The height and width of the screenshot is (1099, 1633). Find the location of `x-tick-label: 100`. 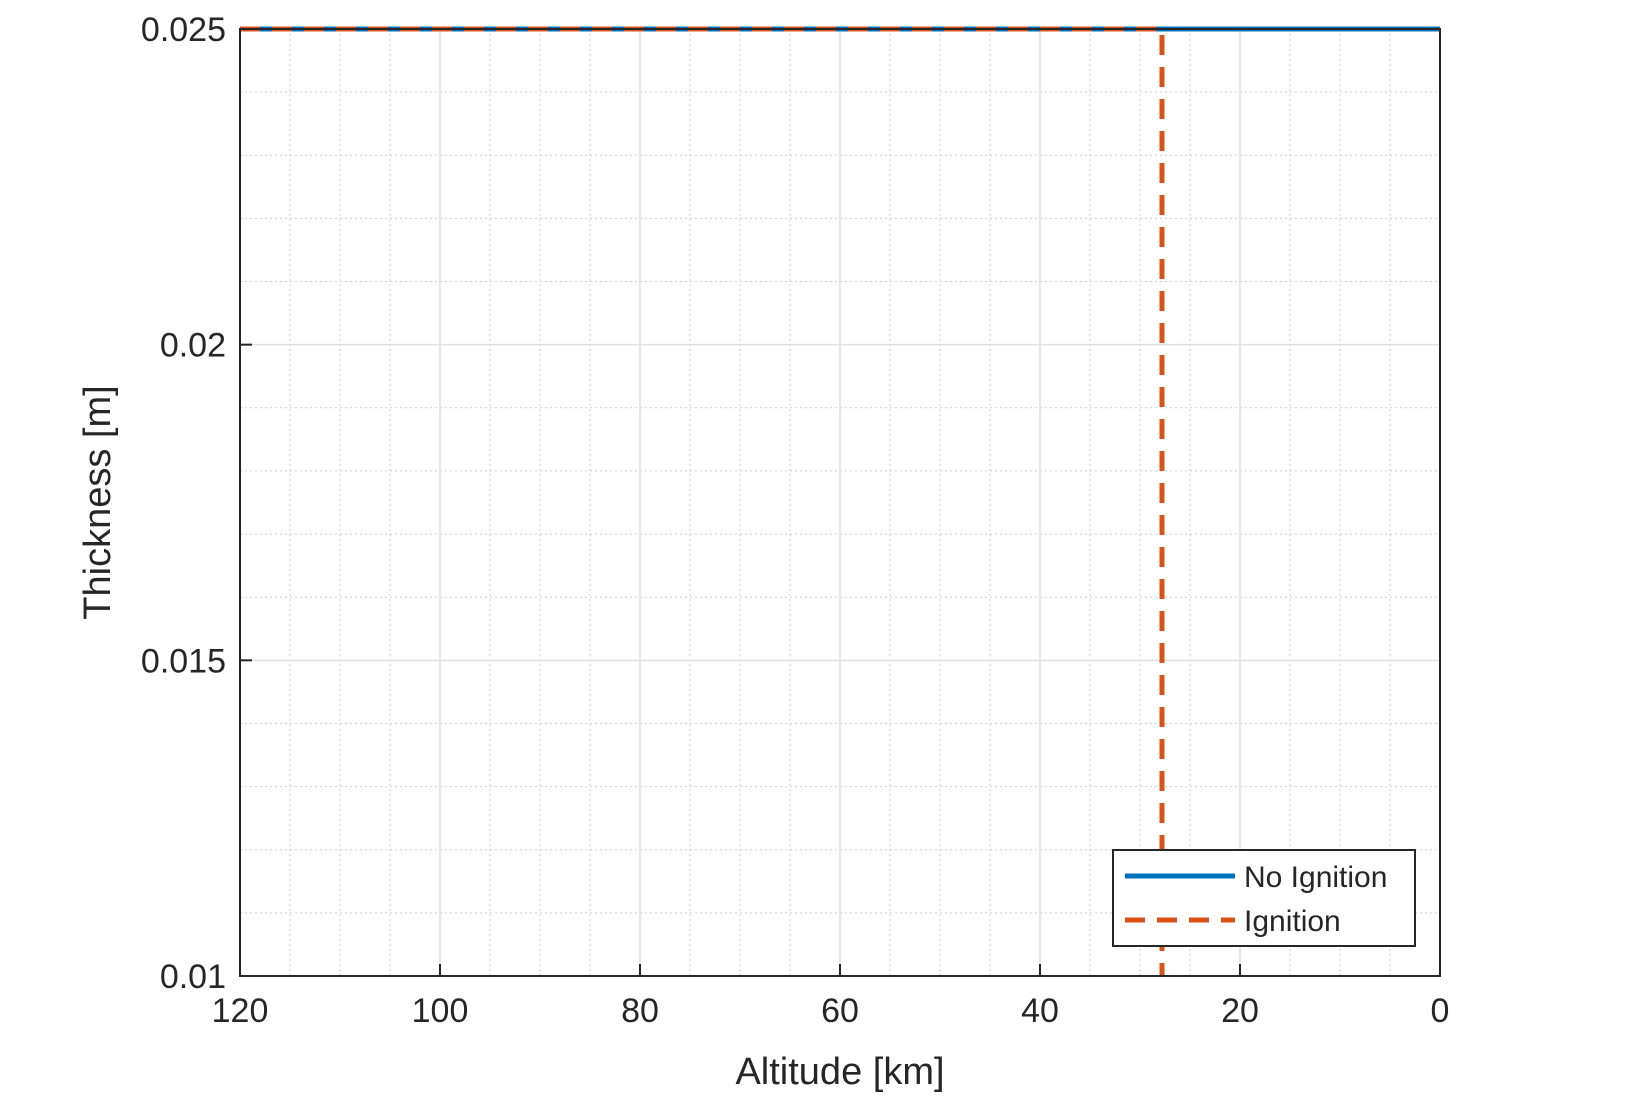

x-tick-label: 100 is located at coordinates (440, 1011).